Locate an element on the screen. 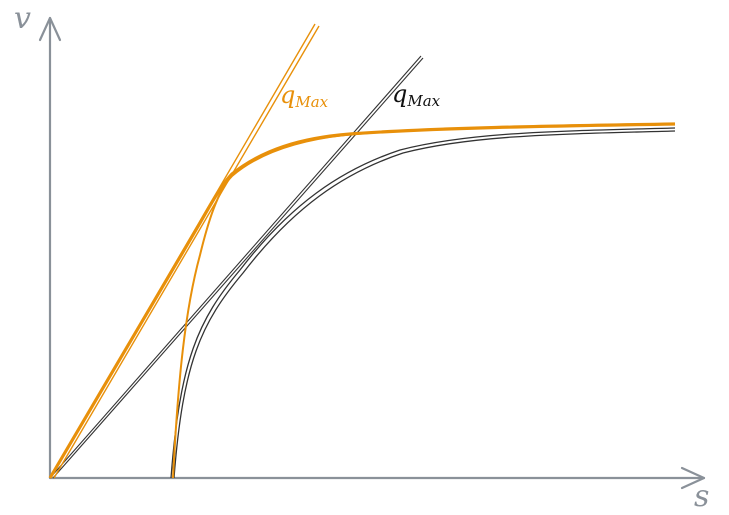 This screenshot has height=515, width=729. orange-qmax-label-main: q is located at coordinates (287, 95).